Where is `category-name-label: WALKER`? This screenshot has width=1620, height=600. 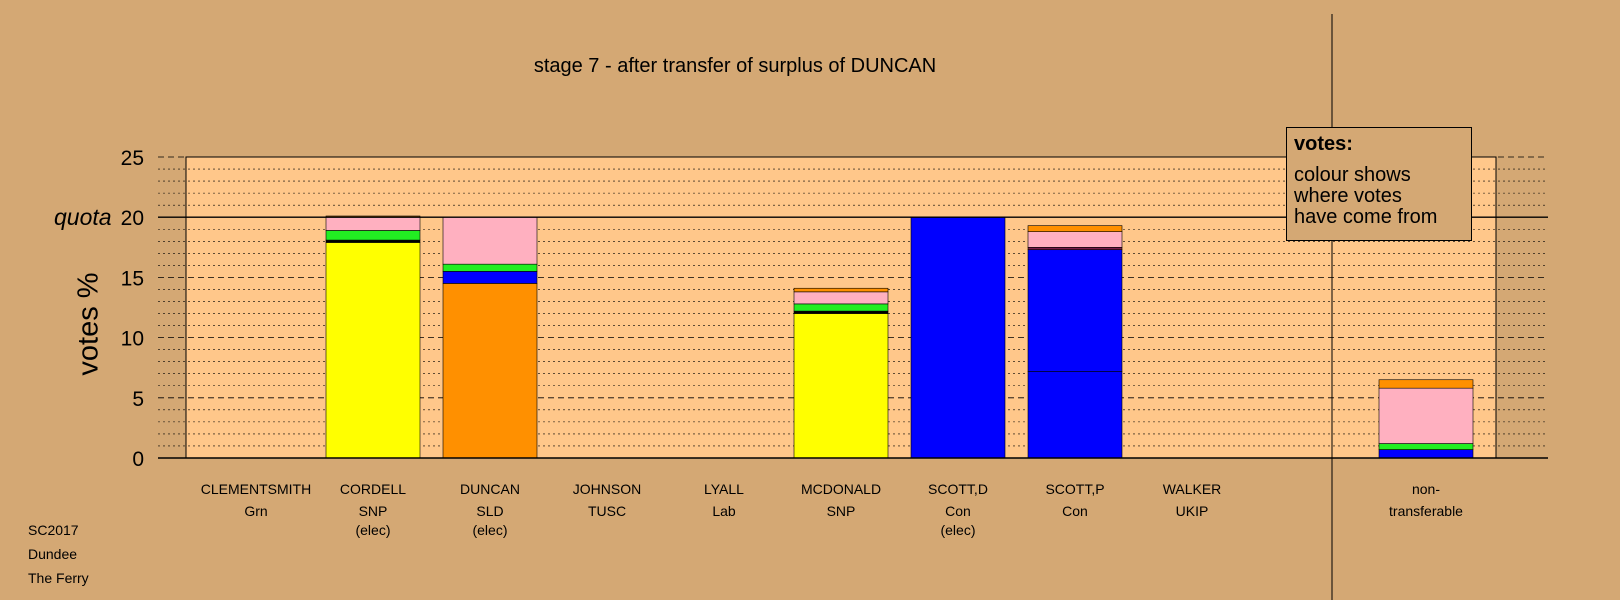 category-name-label: WALKER is located at coordinates (1192, 489).